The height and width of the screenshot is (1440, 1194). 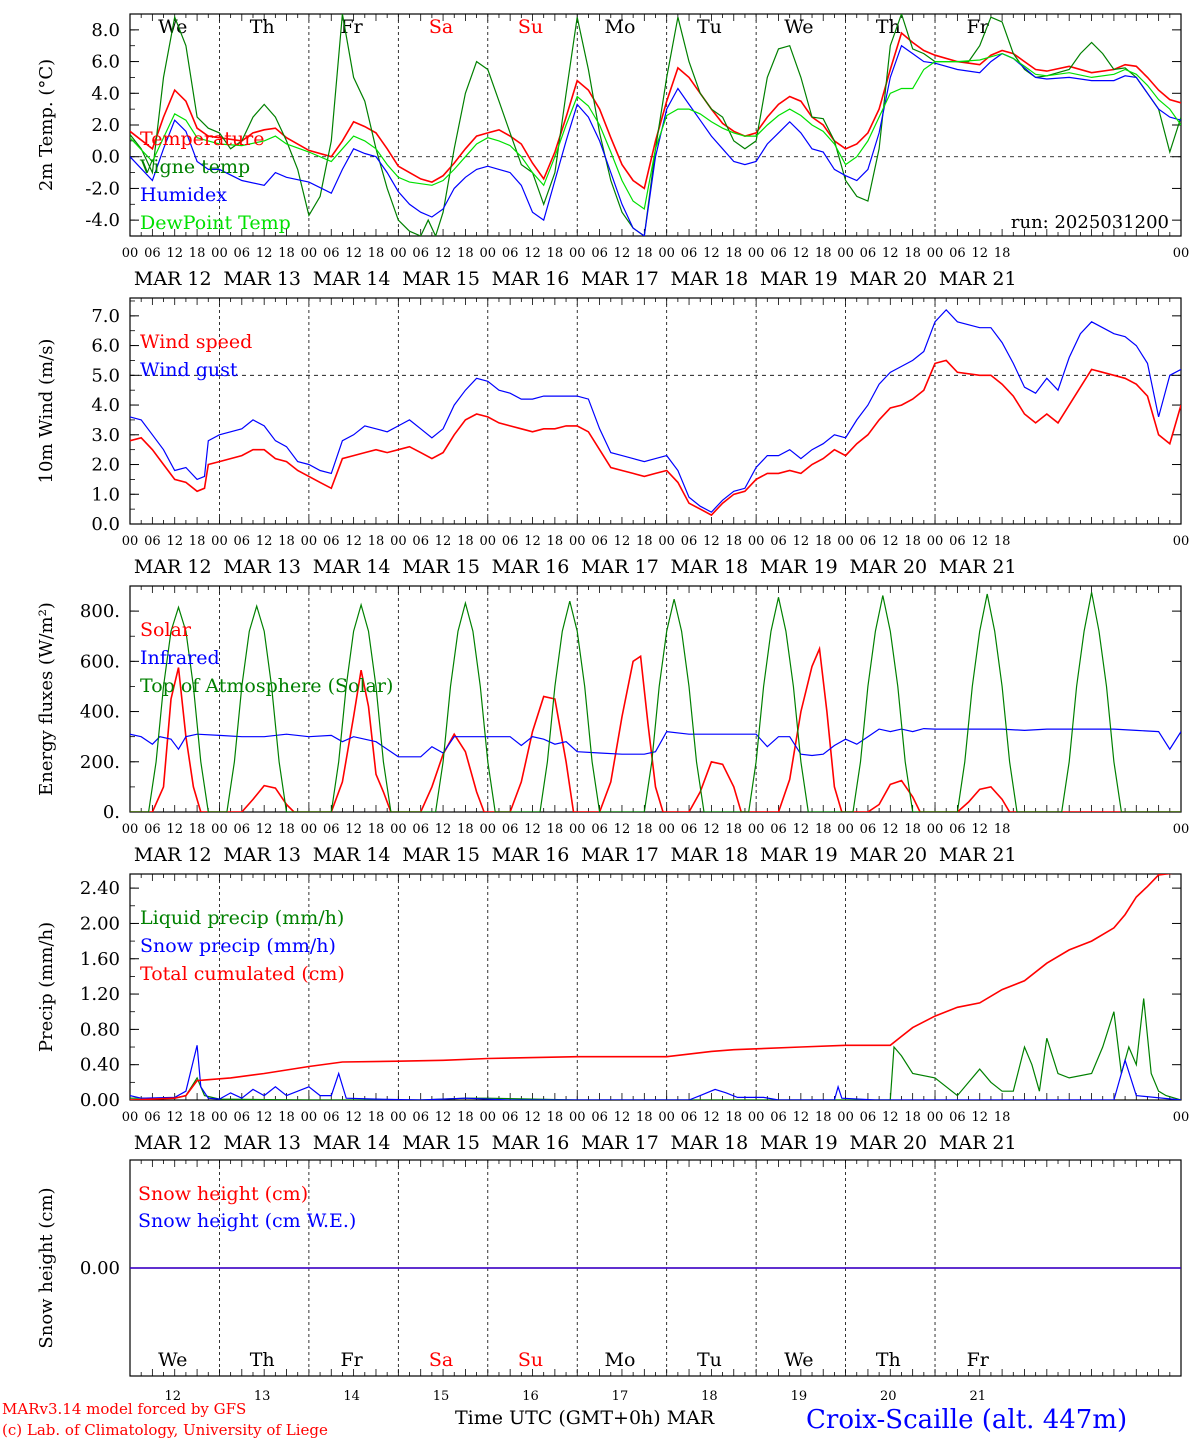 What do you see at coordinates (183, 195) in the screenshot?
I see `legend-entry: Humidex` at bounding box center [183, 195].